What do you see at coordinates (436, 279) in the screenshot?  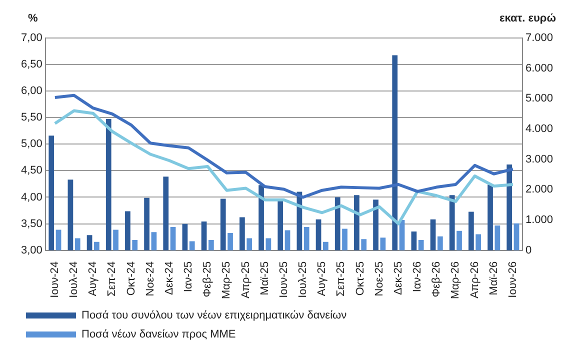 I see `x-tick-label: Φεβ-26` at bounding box center [436, 279].